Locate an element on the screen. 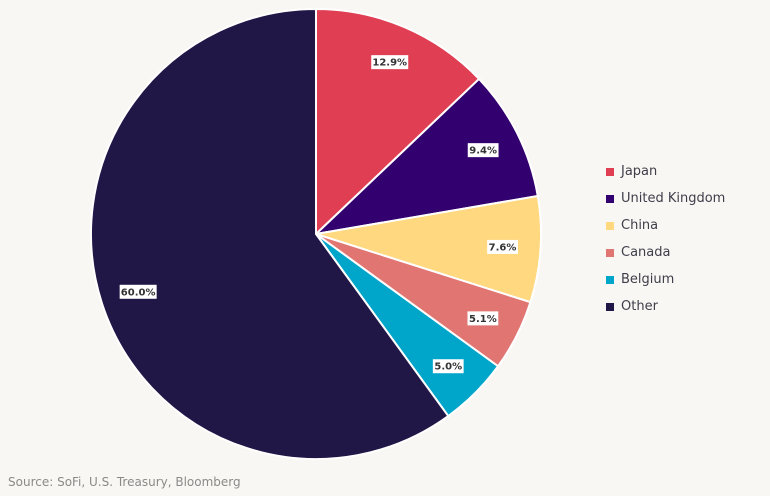 The height and width of the screenshot is (496, 770). legend-swatch-china is located at coordinates (610, 225).